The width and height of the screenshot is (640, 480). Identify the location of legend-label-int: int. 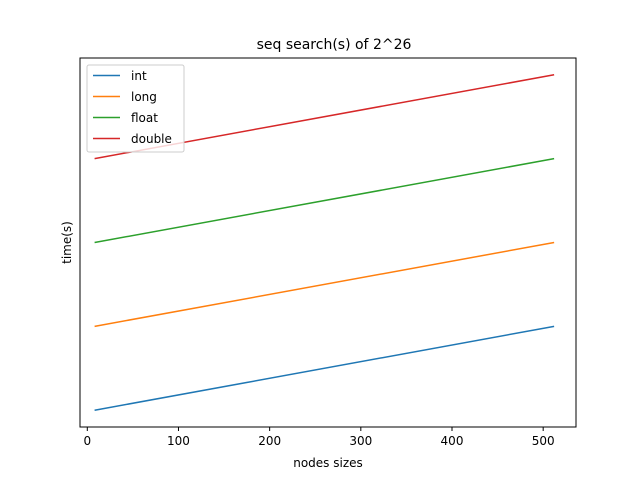
(139, 76).